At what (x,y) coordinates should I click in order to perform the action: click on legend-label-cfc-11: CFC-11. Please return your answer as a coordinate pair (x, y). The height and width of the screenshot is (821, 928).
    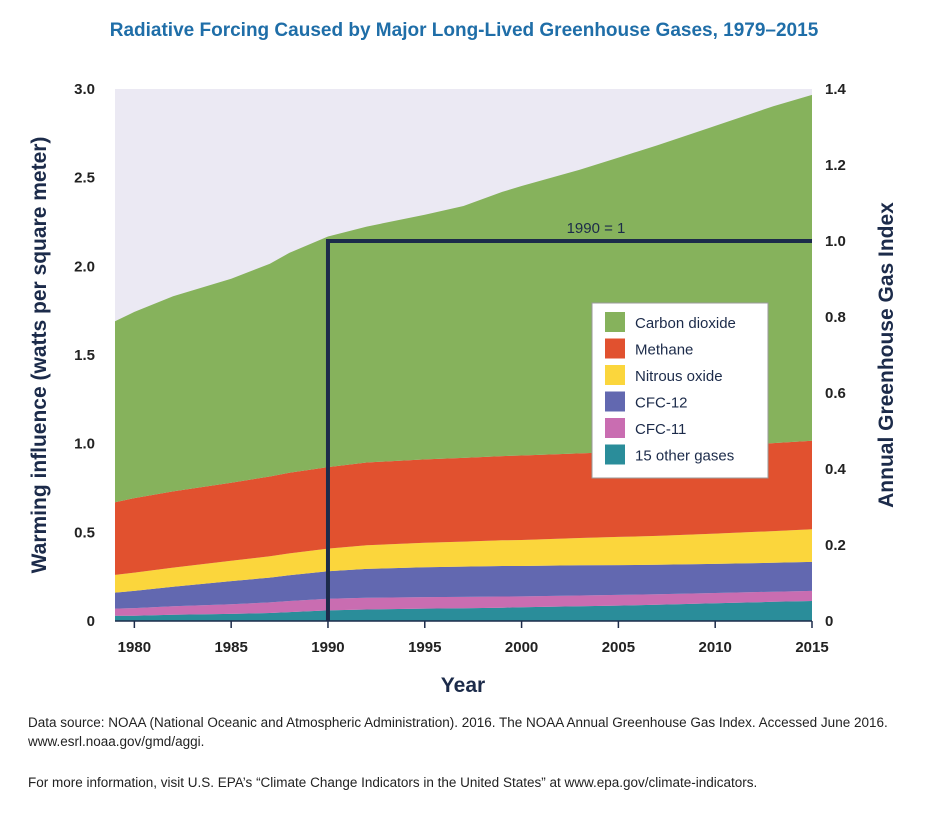
    Looking at the image, I should click on (660, 429).